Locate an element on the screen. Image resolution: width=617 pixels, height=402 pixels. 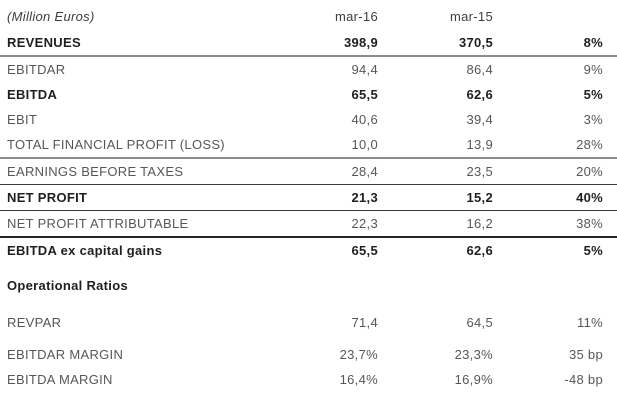
row-label: EBITDAR MARGIN is located at coordinates (65, 354).